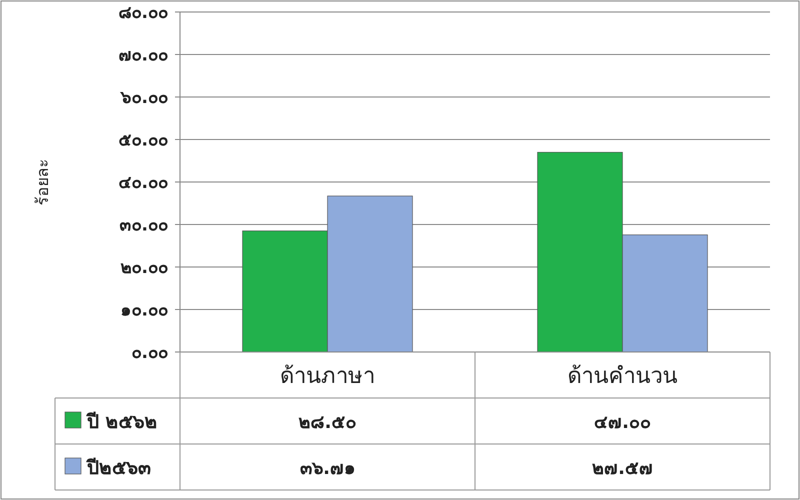 This screenshot has width=800, height=500. I want to click on y-tick-label: ๐.๐๐, so click(150, 353).